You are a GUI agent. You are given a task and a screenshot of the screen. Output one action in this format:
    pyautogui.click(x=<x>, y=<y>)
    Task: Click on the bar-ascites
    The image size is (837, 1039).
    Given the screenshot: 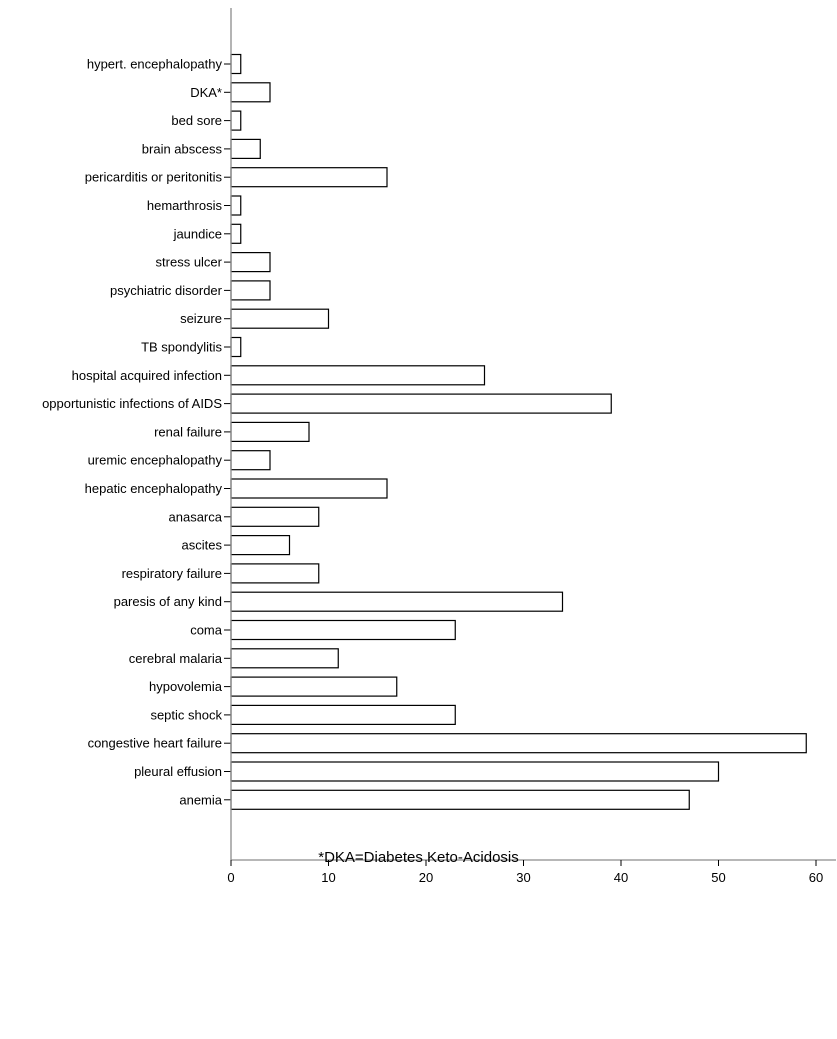 What is the action you would take?
    pyautogui.click(x=260, y=545)
    